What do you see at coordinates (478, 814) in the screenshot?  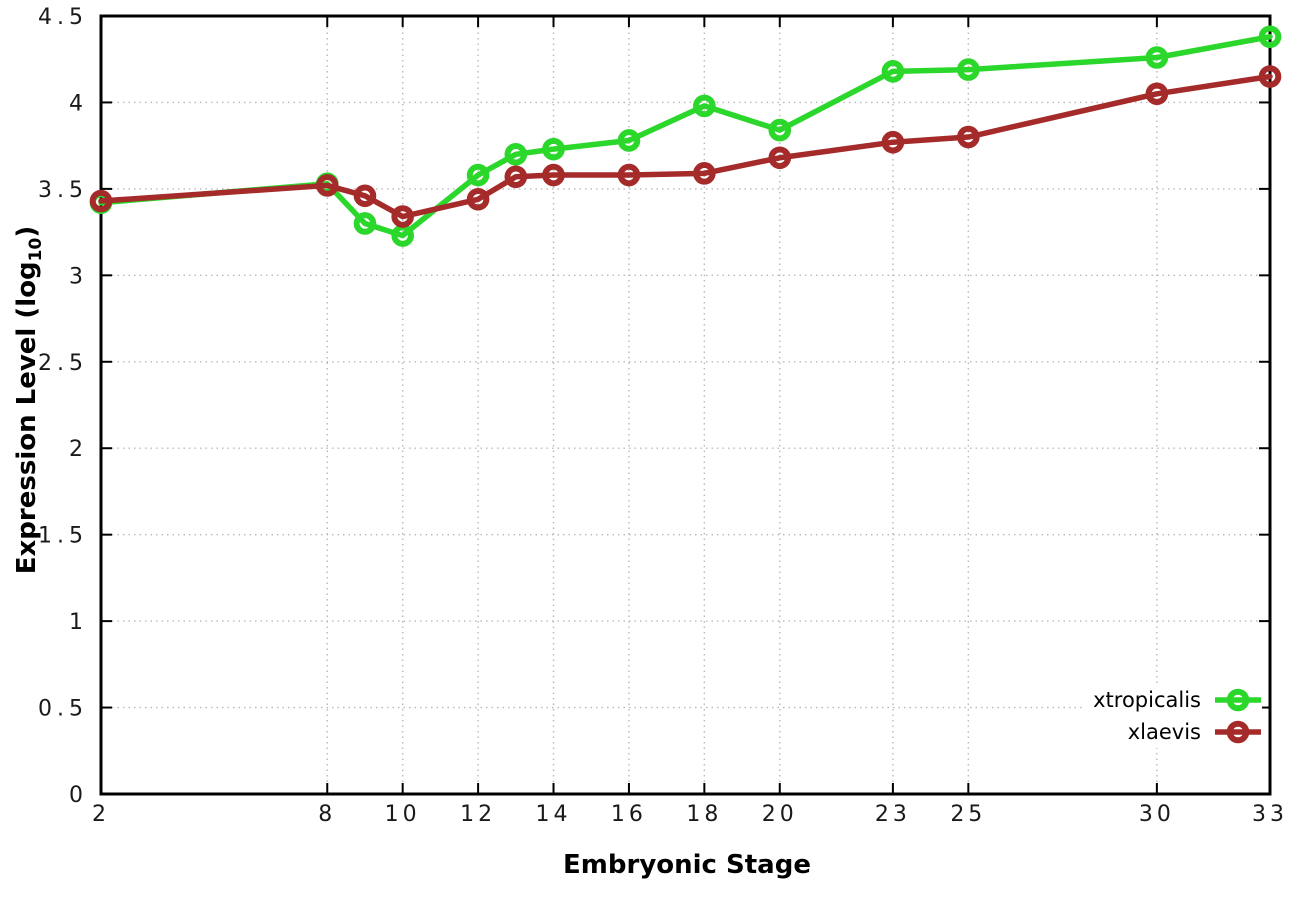 I see `x-tick-label: 12` at bounding box center [478, 814].